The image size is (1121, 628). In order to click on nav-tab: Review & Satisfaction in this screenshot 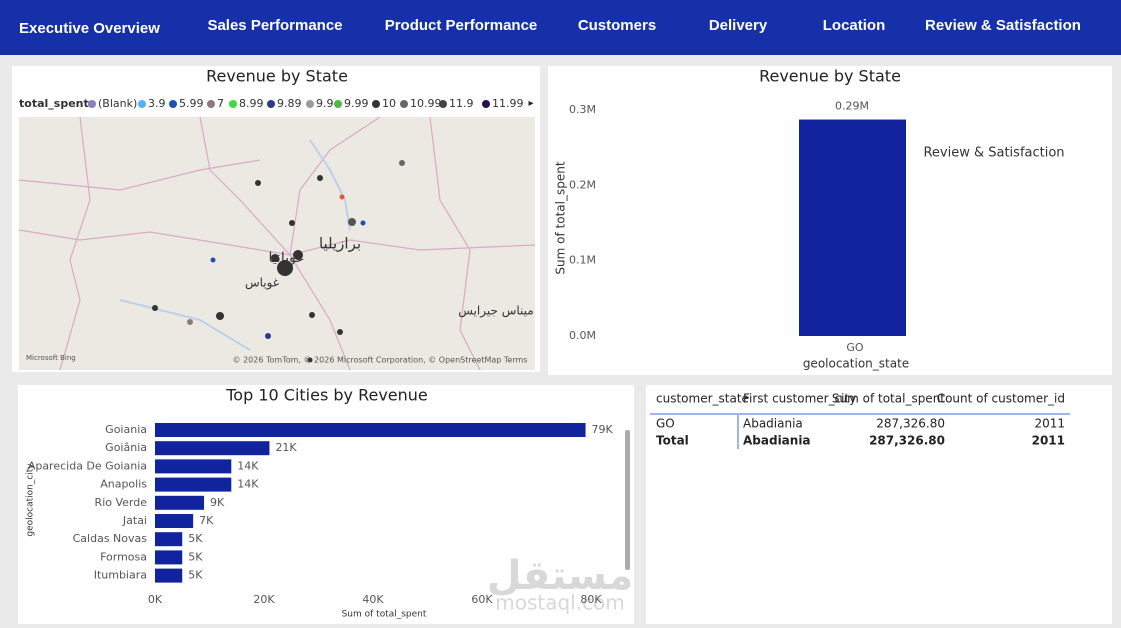, I will do `click(1003, 25)`.